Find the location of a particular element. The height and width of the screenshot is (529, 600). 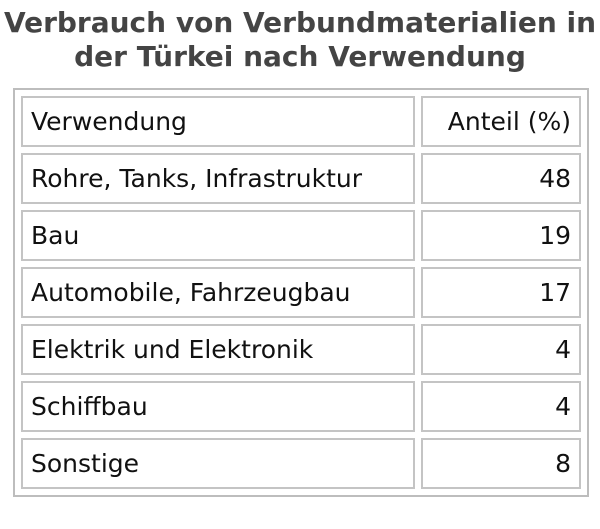

title-line-1: Verbrauch von Verbundmaterialien in is located at coordinates (300, 22).